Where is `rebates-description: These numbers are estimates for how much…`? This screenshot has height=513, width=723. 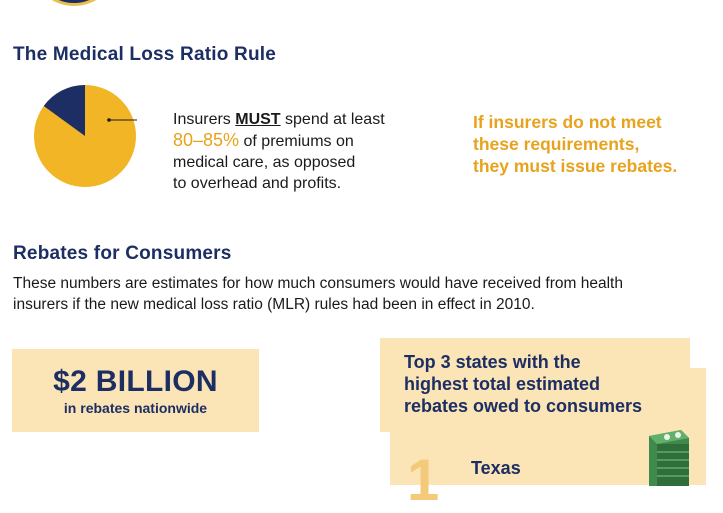 rebates-description: These numbers are estimates for how much… is located at coordinates (365, 294).